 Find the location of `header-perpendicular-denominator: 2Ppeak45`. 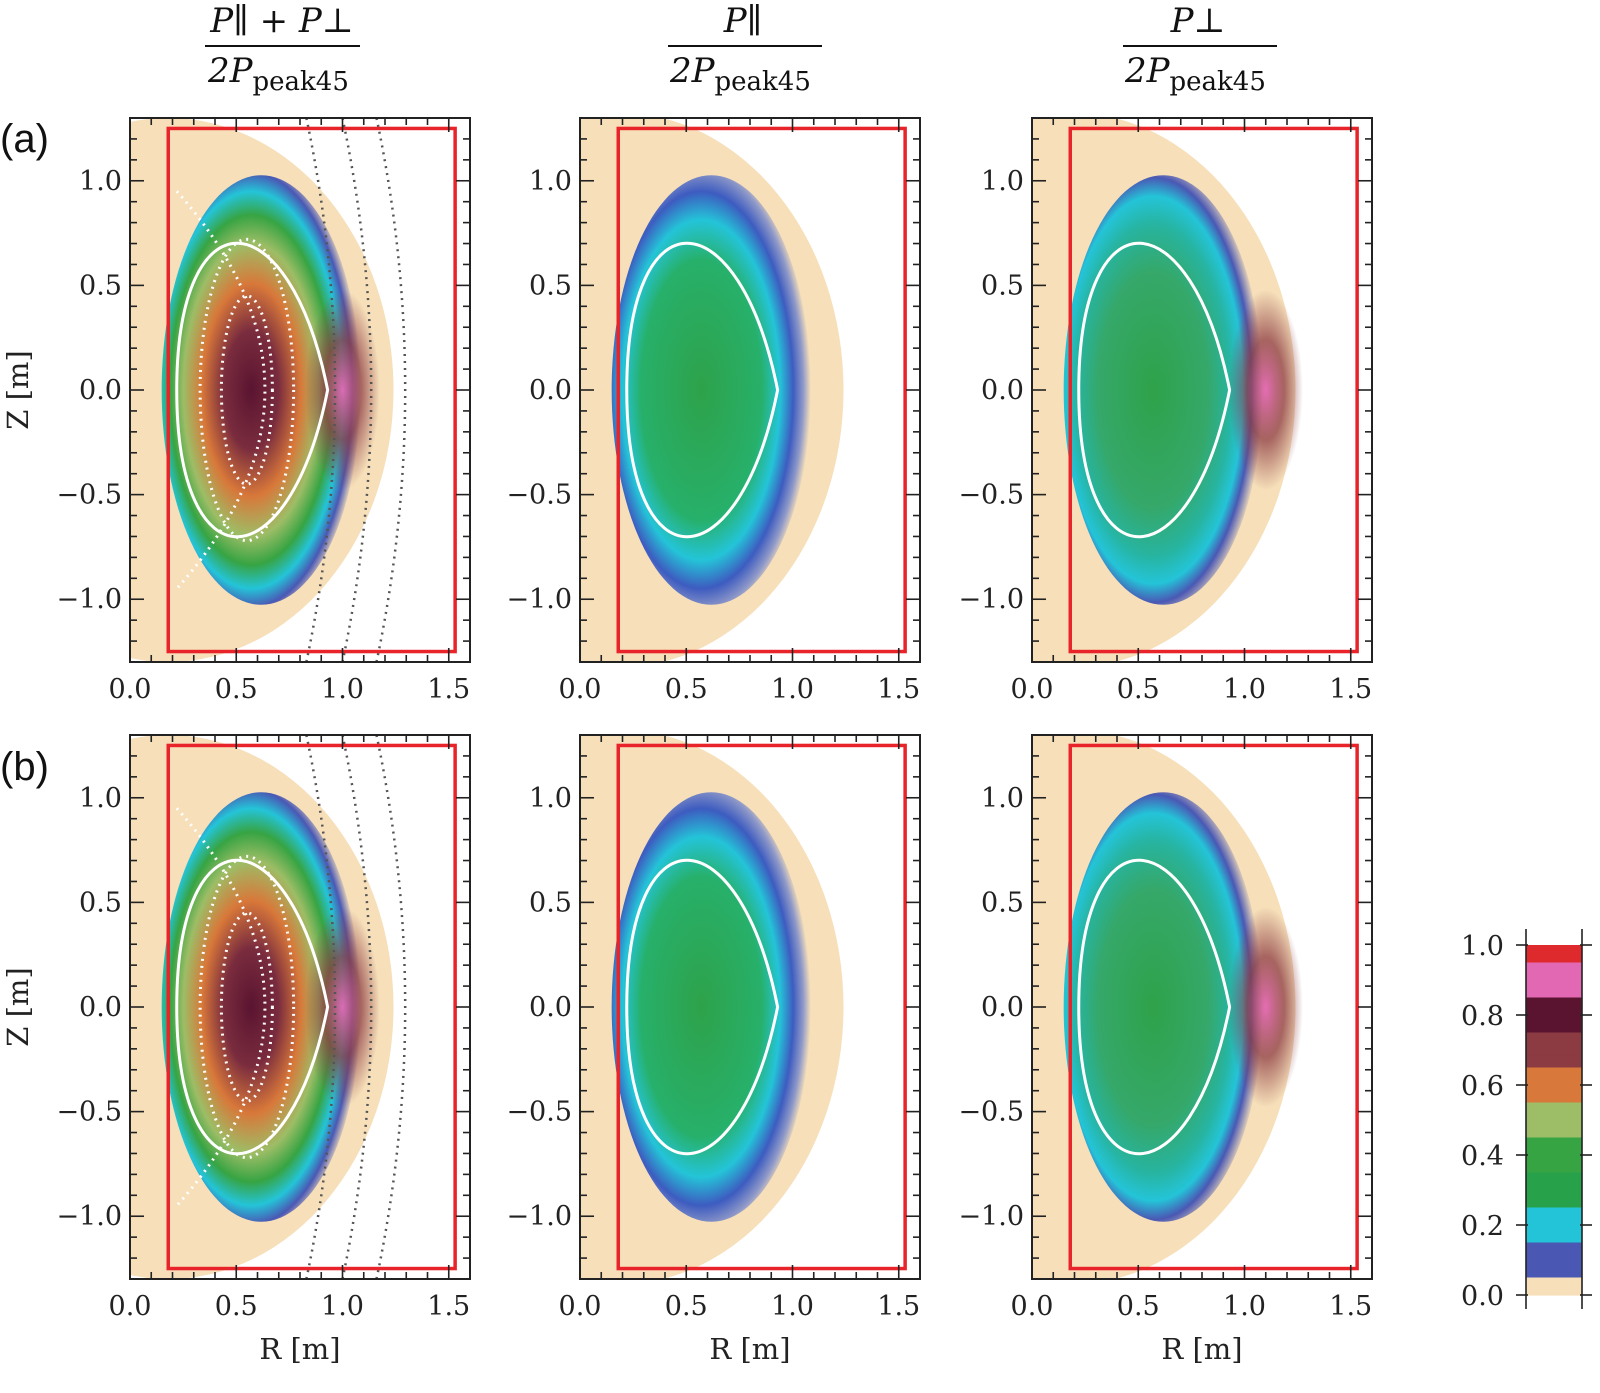

header-perpendicular-denominator: 2Ppeak45 is located at coordinates (1195, 74).